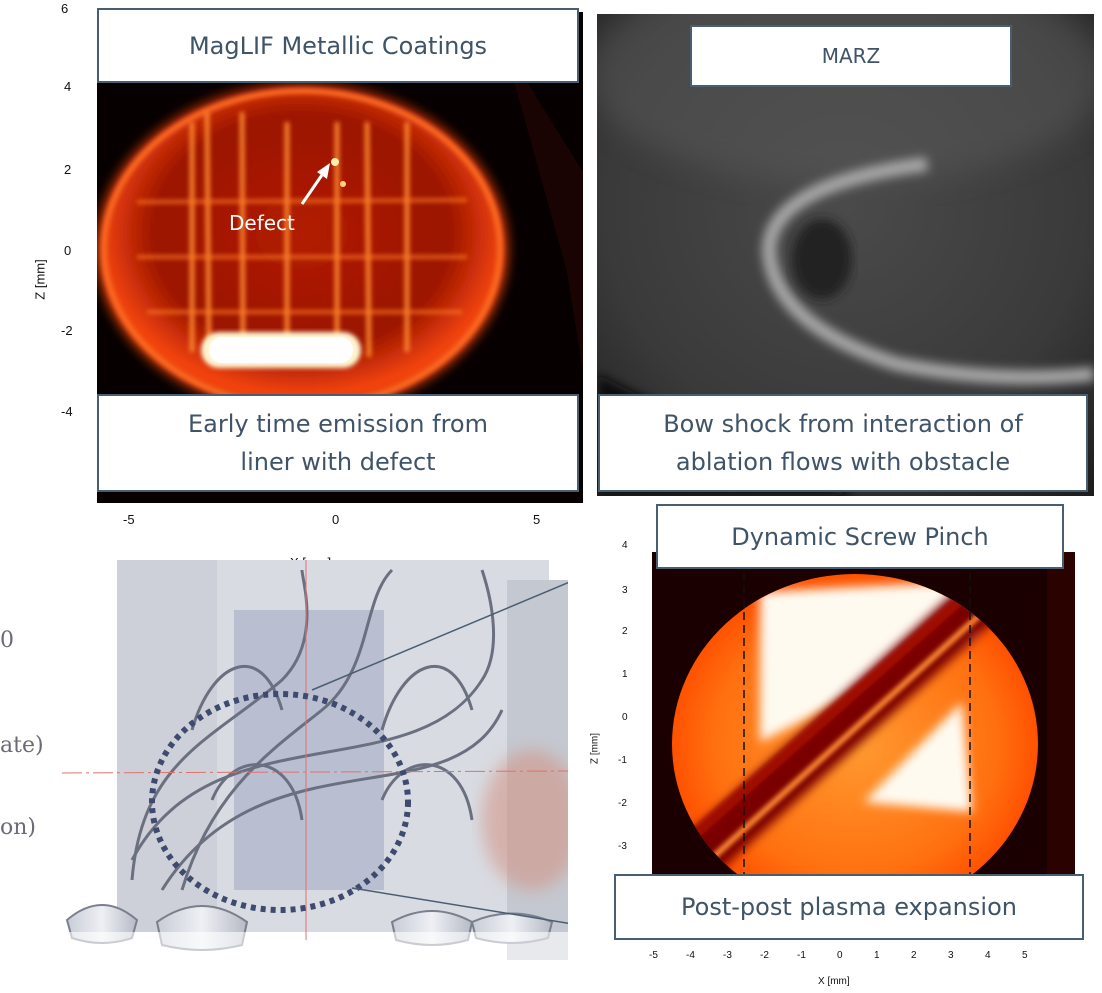 Image resolution: width=1102 pixels, height=993 pixels. What do you see at coordinates (653, 955) in the screenshot?
I see `pinch-xtick: -5` at bounding box center [653, 955].